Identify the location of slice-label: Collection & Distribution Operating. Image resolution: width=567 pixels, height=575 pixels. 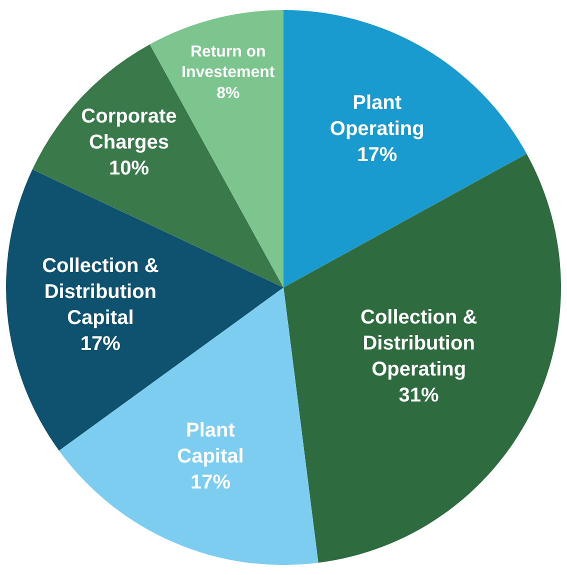
(419, 343).